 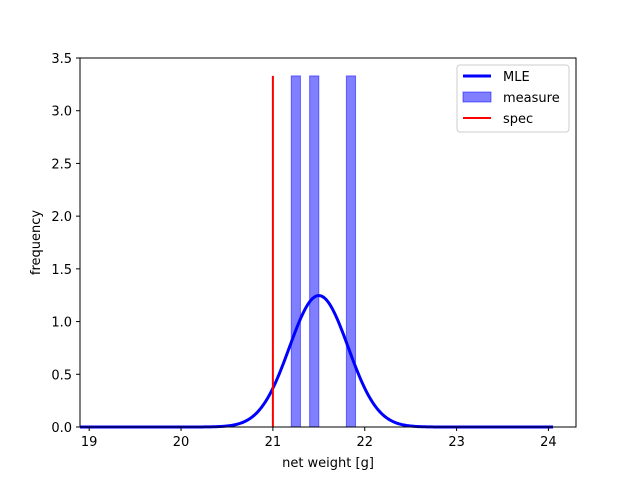 What do you see at coordinates (456, 442) in the screenshot?
I see `x-tick-label: 23` at bounding box center [456, 442].